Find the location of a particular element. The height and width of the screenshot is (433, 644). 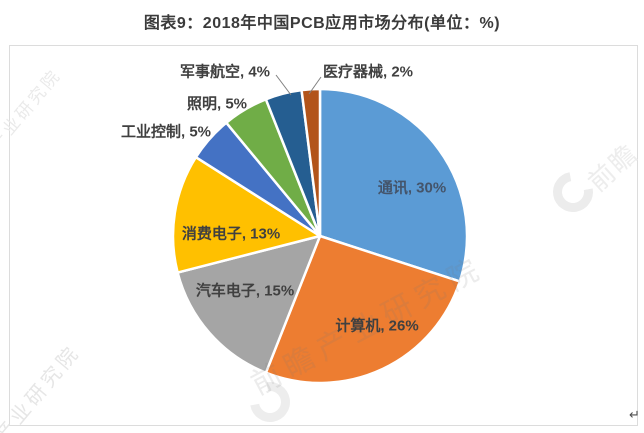

pie-slice-label-7: 医疗器械, 2% is located at coordinates (368, 72).